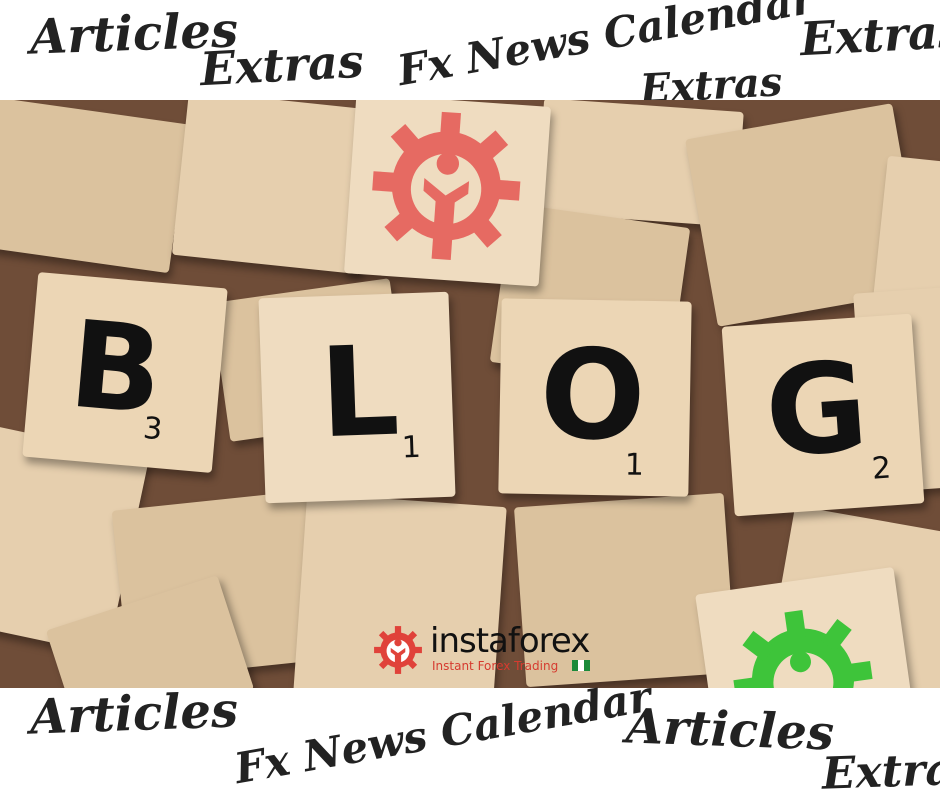 The width and height of the screenshot is (940, 800). Describe the element at coordinates (581, 665) in the screenshot. I see `flag-icon` at that location.